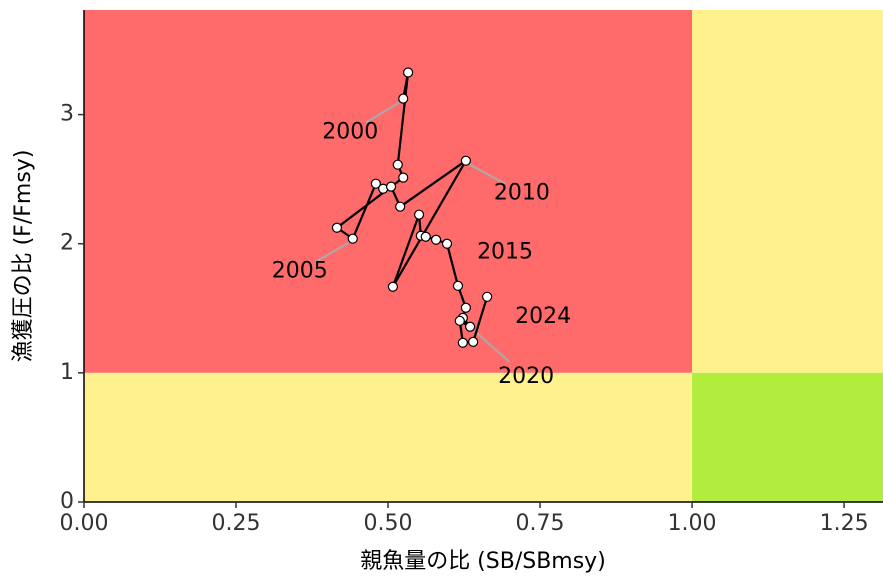 The width and height of the screenshot is (883, 581). Describe the element at coordinates (505, 252) in the screenshot. I see `year-label: 2015` at that location.